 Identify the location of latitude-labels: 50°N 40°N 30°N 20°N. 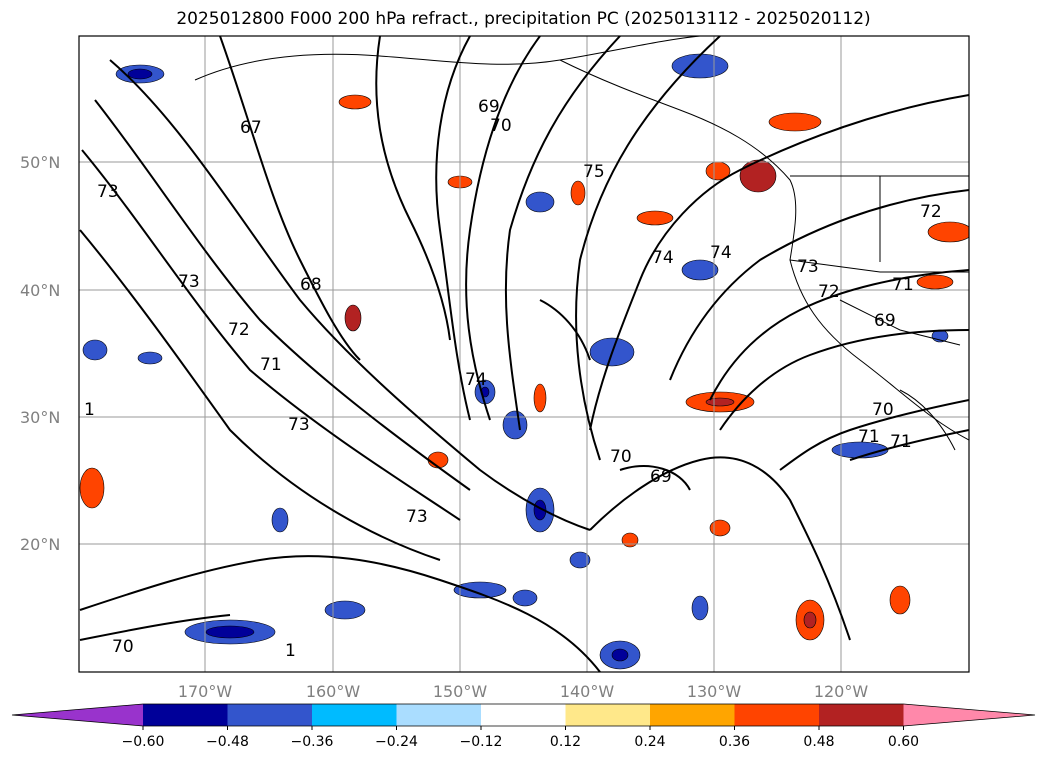
(40, 353).